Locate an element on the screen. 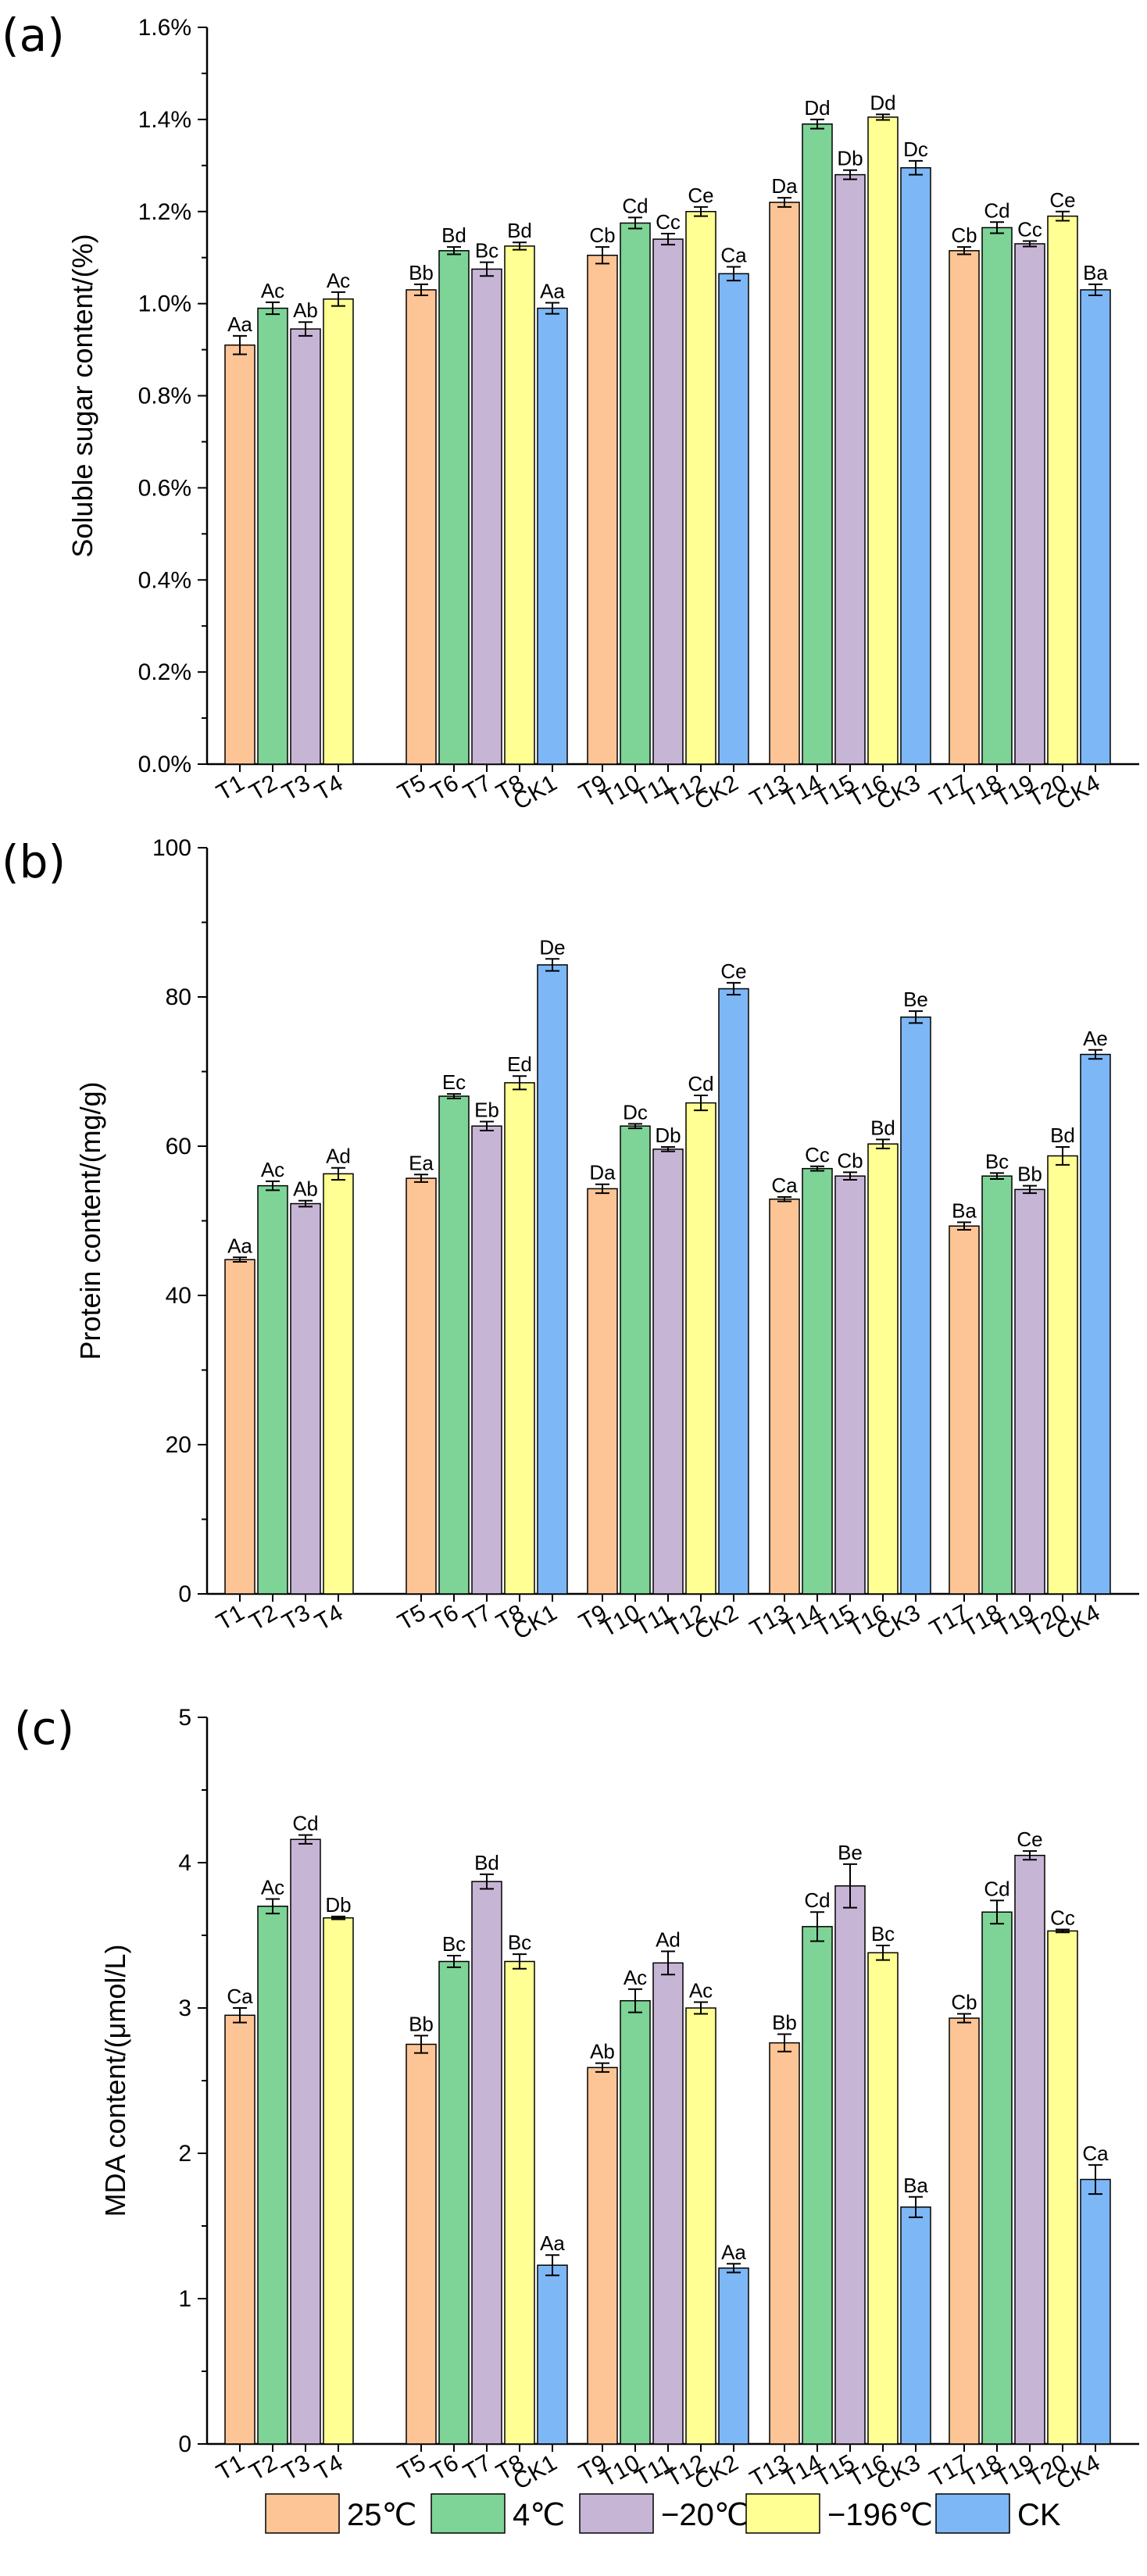  bar-label: Be is located at coordinates (850, 1853).